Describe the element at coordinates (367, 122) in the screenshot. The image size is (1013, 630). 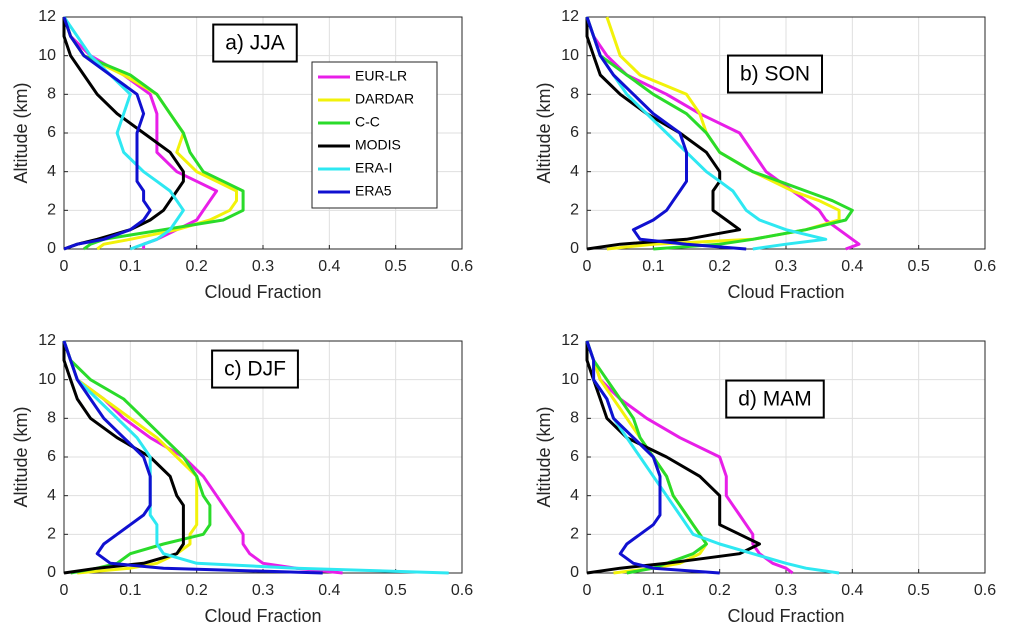
I see `legend-label: C-C` at that location.